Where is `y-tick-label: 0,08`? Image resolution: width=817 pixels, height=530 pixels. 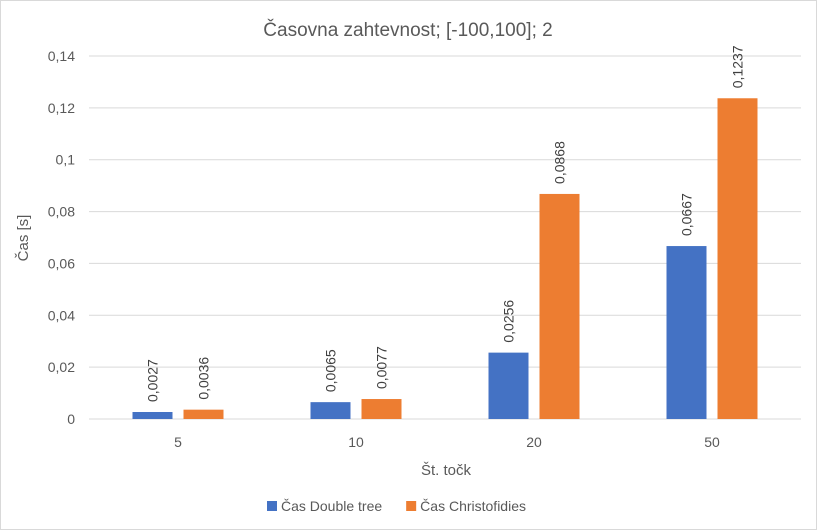
y-tick-label: 0,08 is located at coordinates (61, 212).